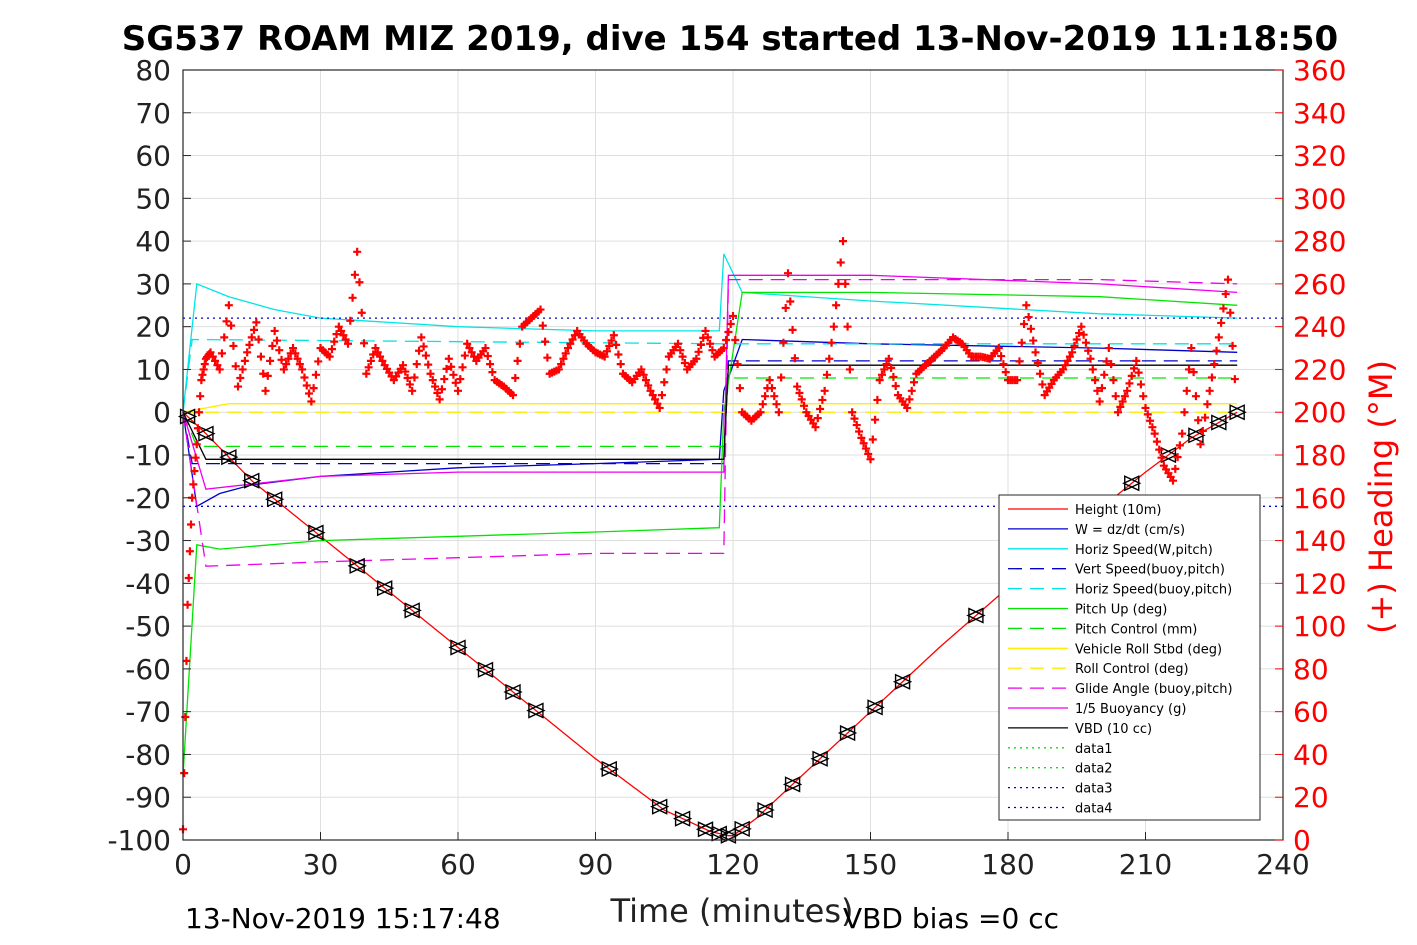 Image resolution: width=1417 pixels, height=945 pixels. What do you see at coordinates (1319, 583) in the screenshot?
I see `y-right-tick-label: 120` at bounding box center [1319, 583].